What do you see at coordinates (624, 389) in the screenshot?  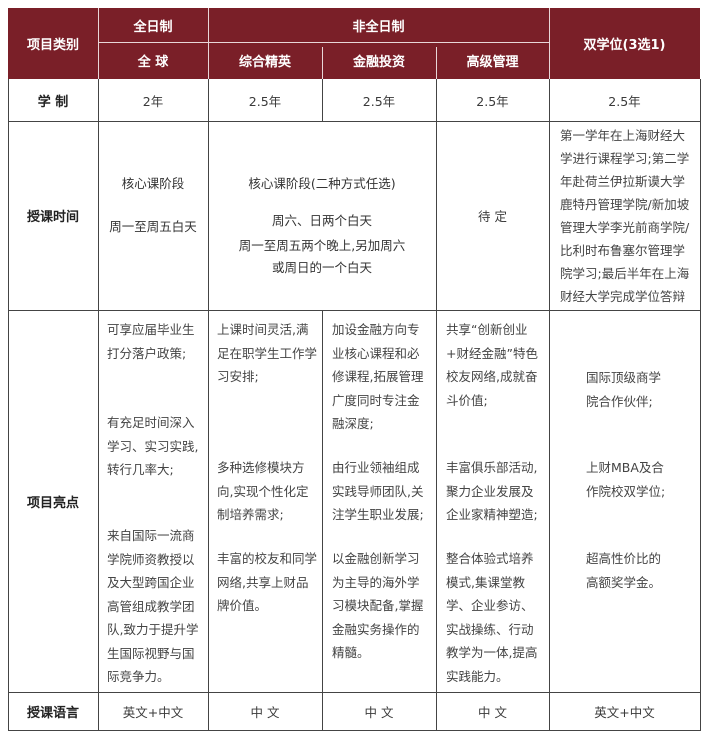 I see `highlight-dual-1: 国际顶级商学院合作伙伴;` at bounding box center [624, 389].